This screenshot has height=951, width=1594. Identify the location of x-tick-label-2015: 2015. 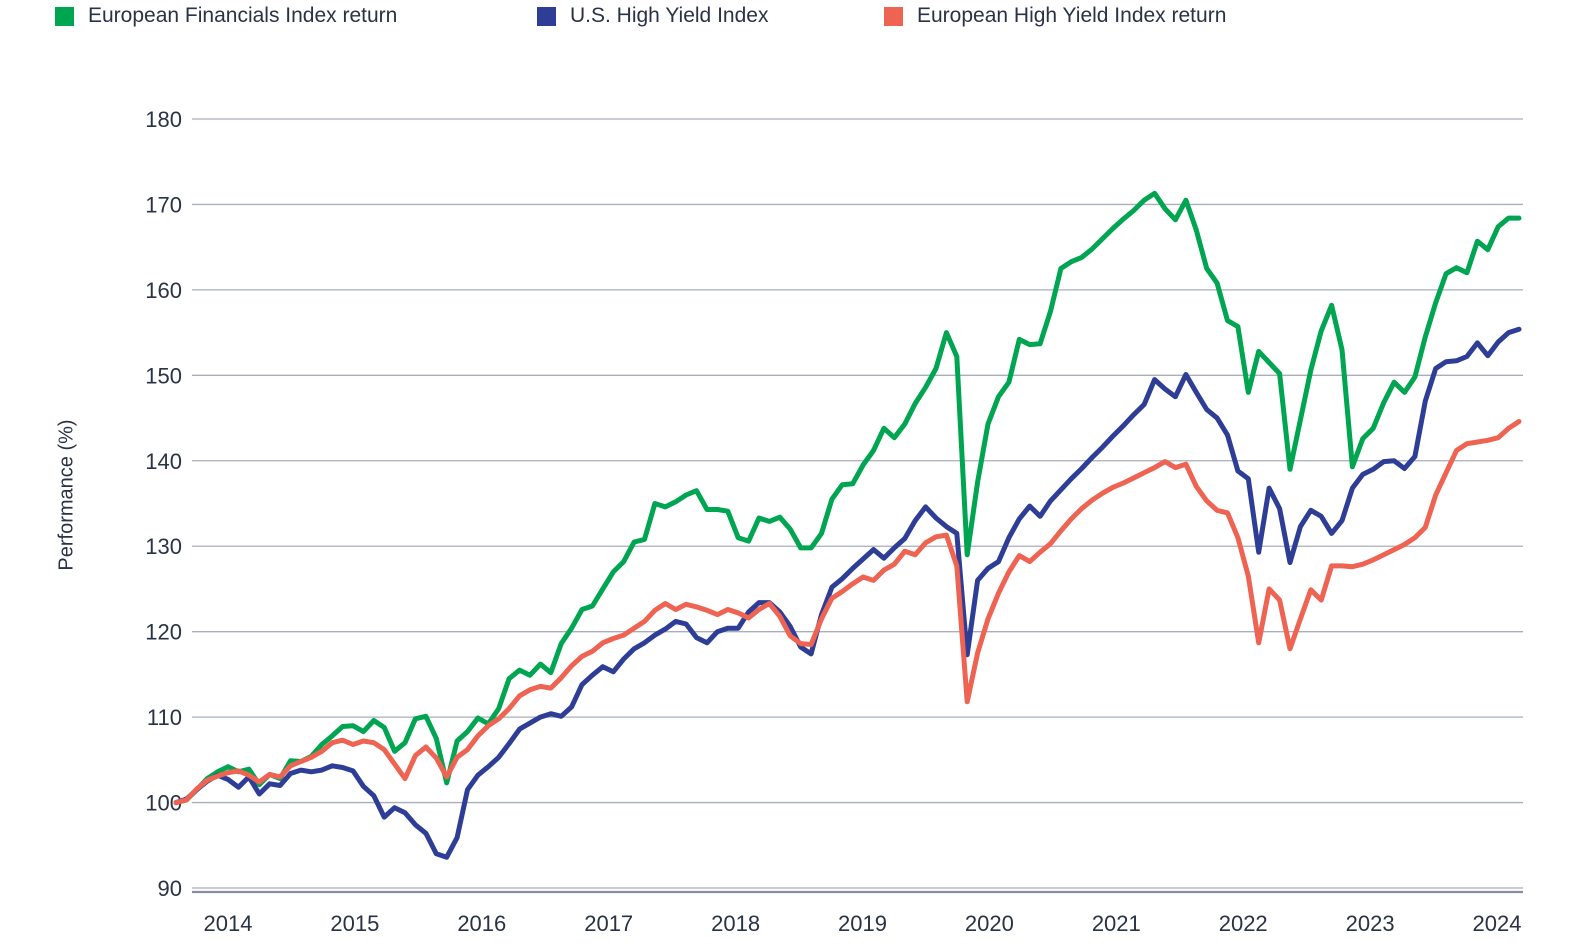
(354, 923).